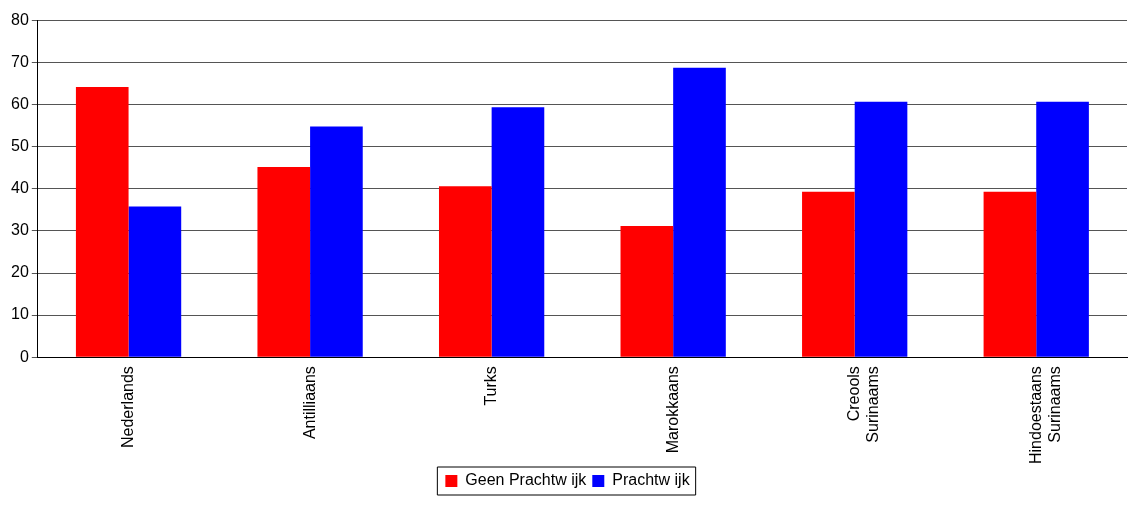 Image resolution: width=1141 pixels, height=511 pixels. Describe the element at coordinates (1044, 415) in the screenshot. I see `x-tick-label: Hindoestaans Surinaams` at that location.